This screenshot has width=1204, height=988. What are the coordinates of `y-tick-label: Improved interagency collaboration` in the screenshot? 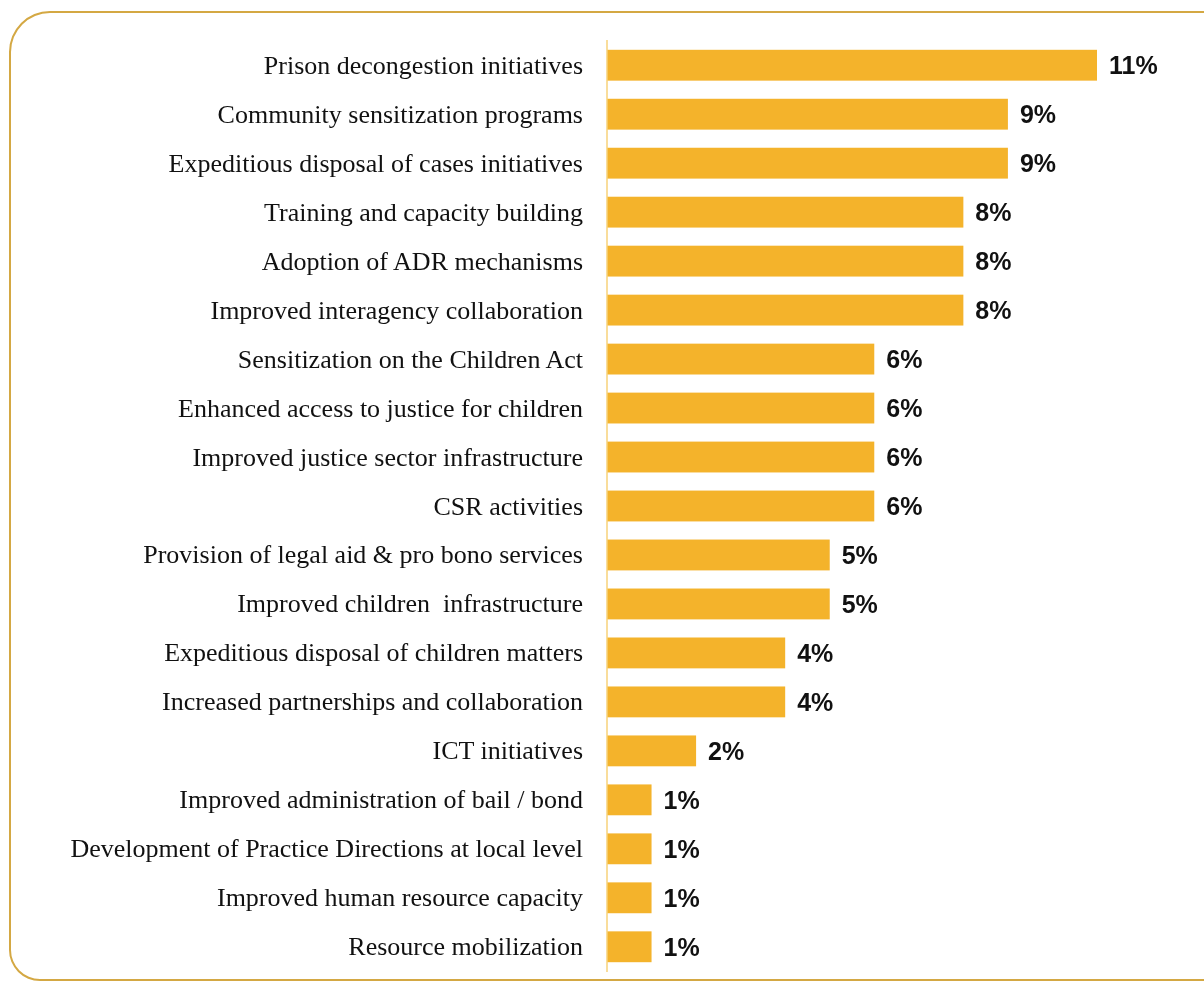 It's located at (396, 310).